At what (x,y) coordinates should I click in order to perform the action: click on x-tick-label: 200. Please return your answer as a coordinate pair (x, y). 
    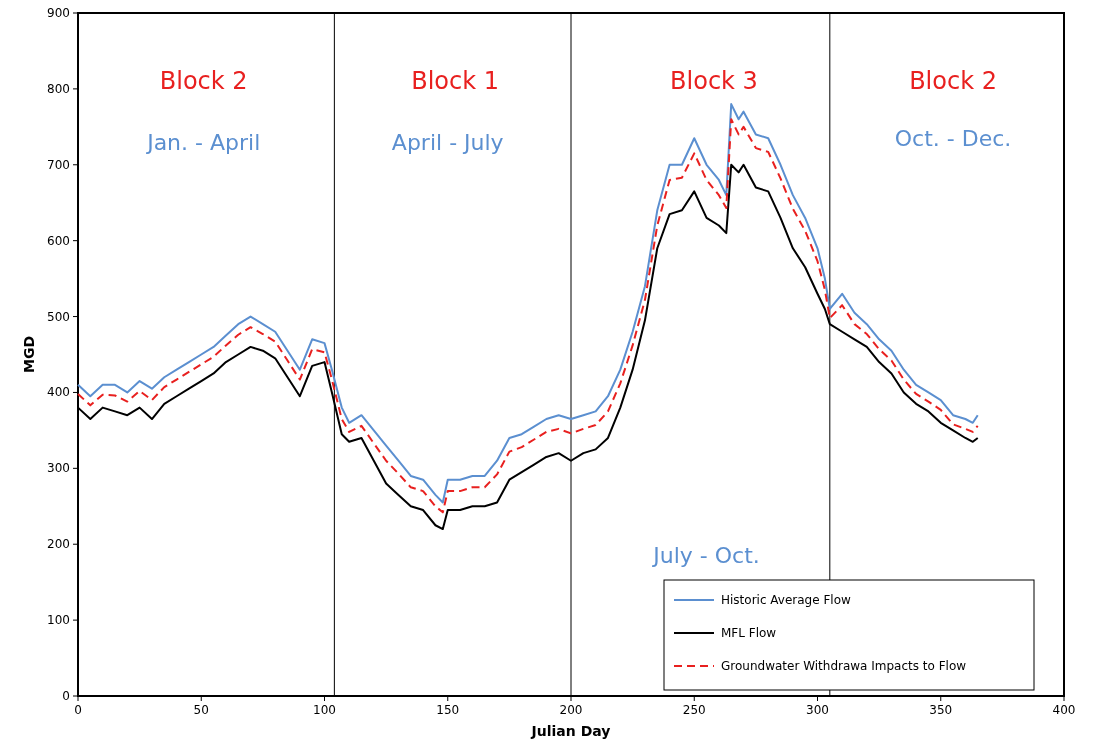
    Looking at the image, I should click on (571, 710).